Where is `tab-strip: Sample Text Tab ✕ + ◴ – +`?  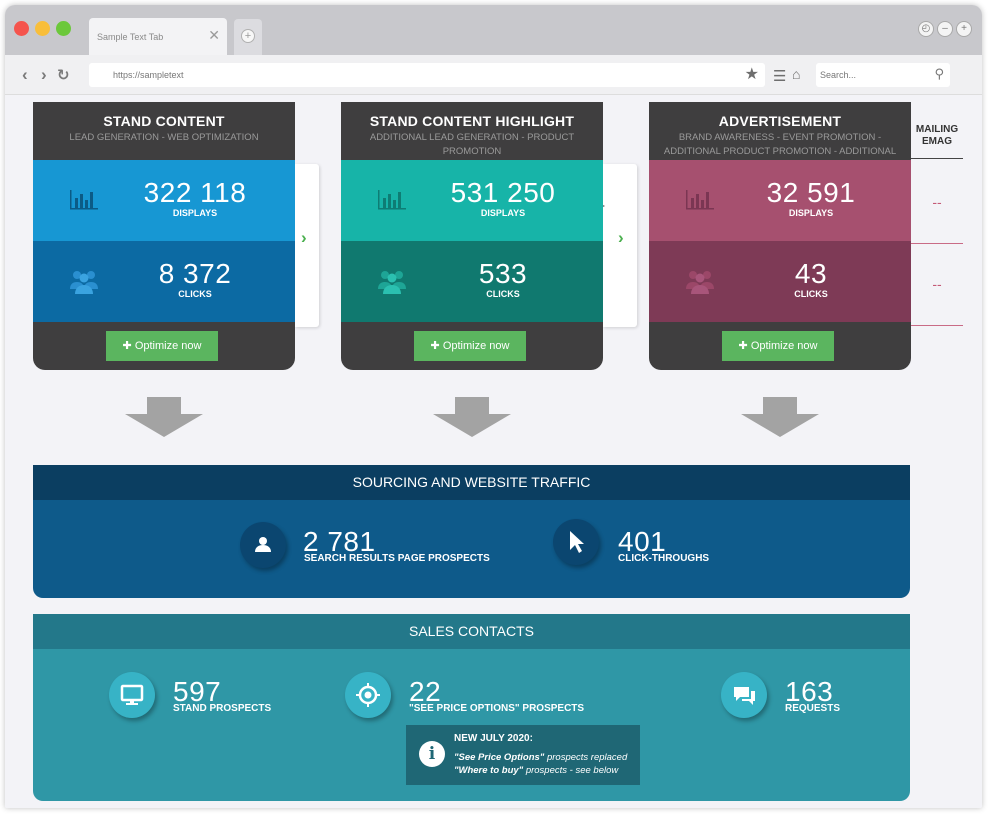 tab-strip: Sample Text Tab ✕ + ◴ – + is located at coordinates (493, 30).